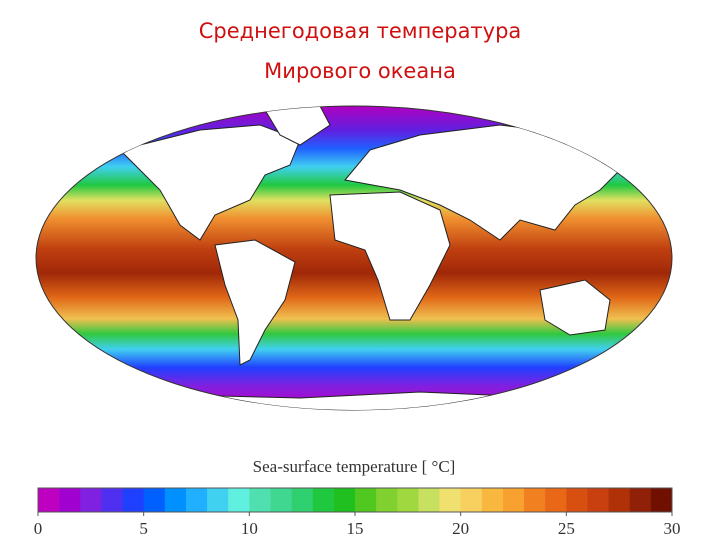 The width and height of the screenshot is (720, 540). Describe the element at coordinates (566, 528) in the screenshot. I see `tick-label: 25` at that location.